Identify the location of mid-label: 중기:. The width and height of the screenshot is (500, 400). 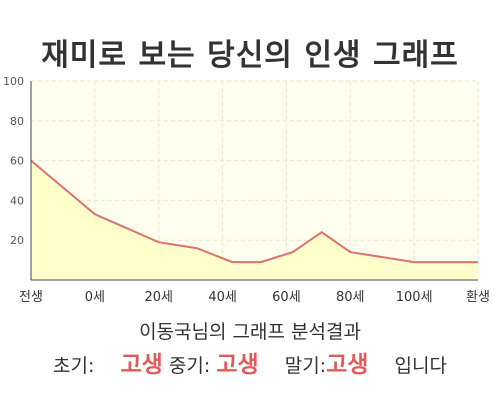
(189, 366).